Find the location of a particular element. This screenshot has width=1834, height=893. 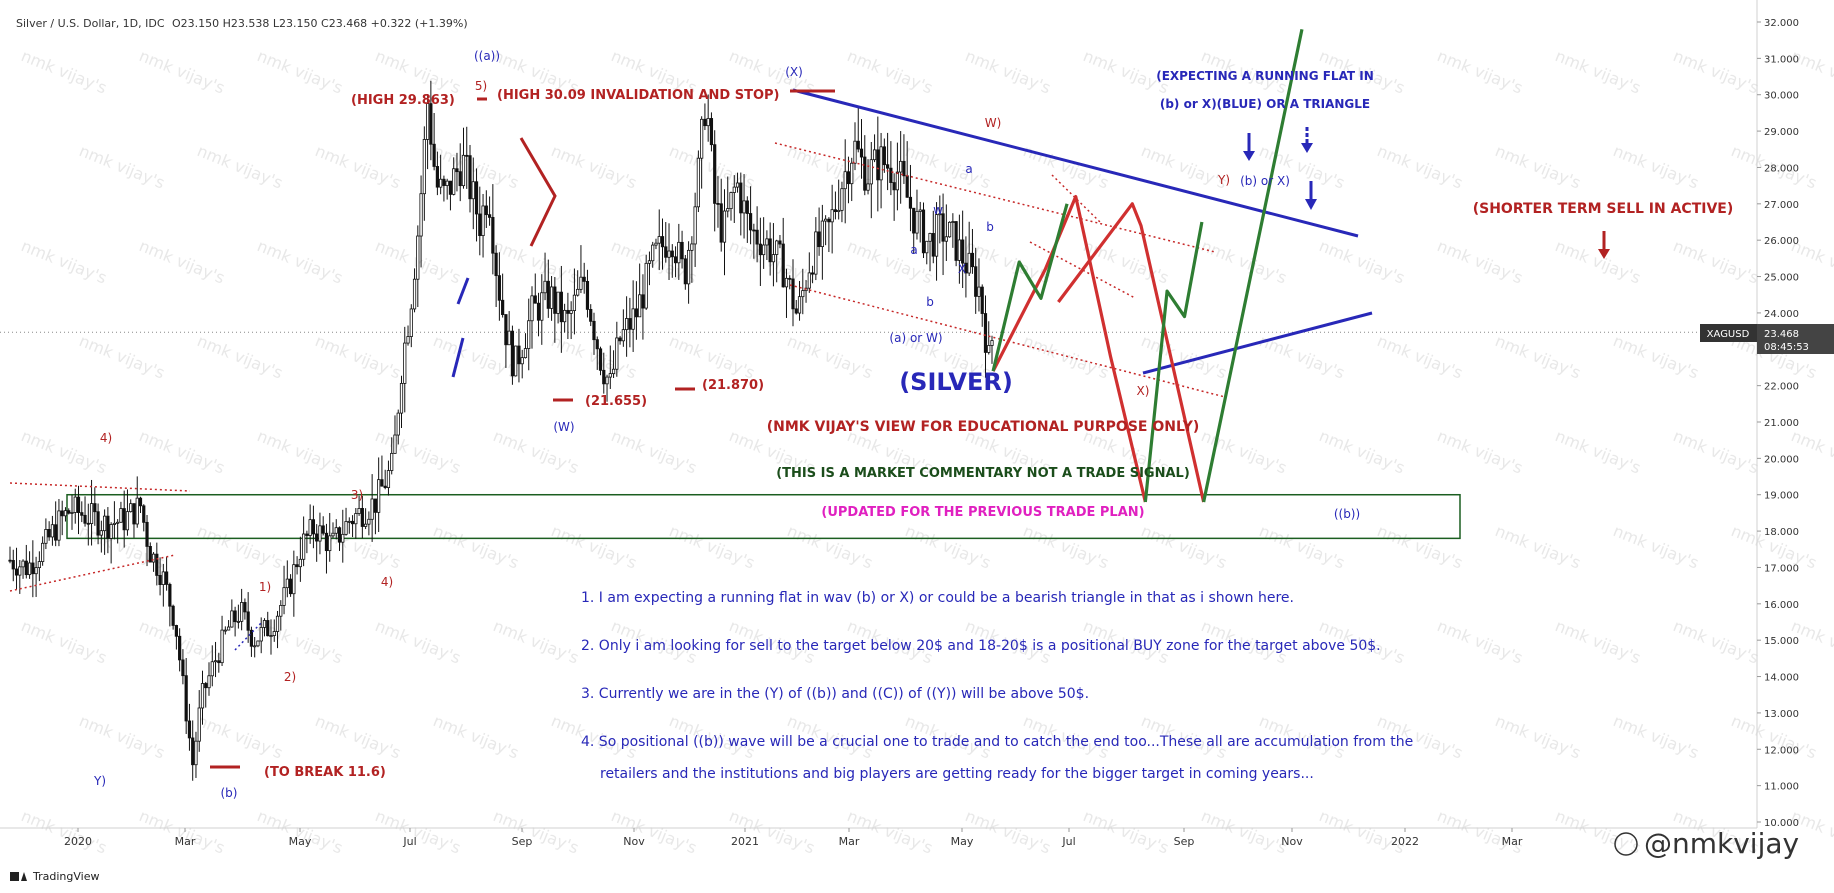

symbol-title: Silver / U.S. Dollar, 1D, IDC is located at coordinates (90, 23).